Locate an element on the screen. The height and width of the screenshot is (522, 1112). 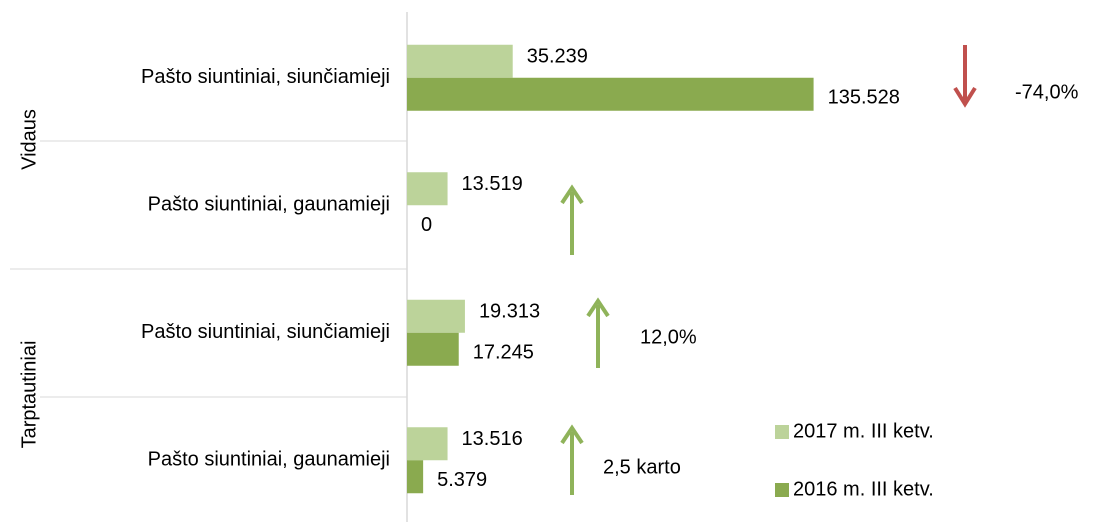
legend-label: 2016 m. III ketv. is located at coordinates (863, 489).